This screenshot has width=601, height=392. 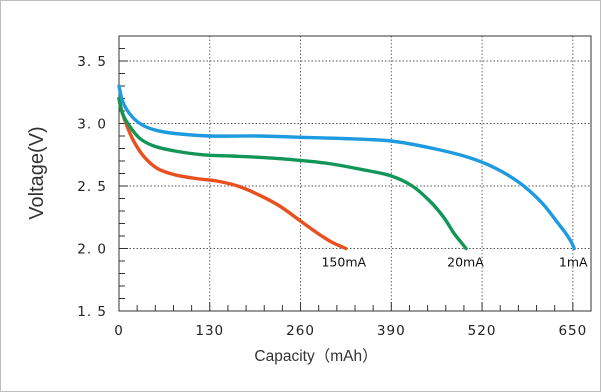 What do you see at coordinates (92, 125) in the screenshot?
I see `y-tick-label: 3. 0` at bounding box center [92, 125].